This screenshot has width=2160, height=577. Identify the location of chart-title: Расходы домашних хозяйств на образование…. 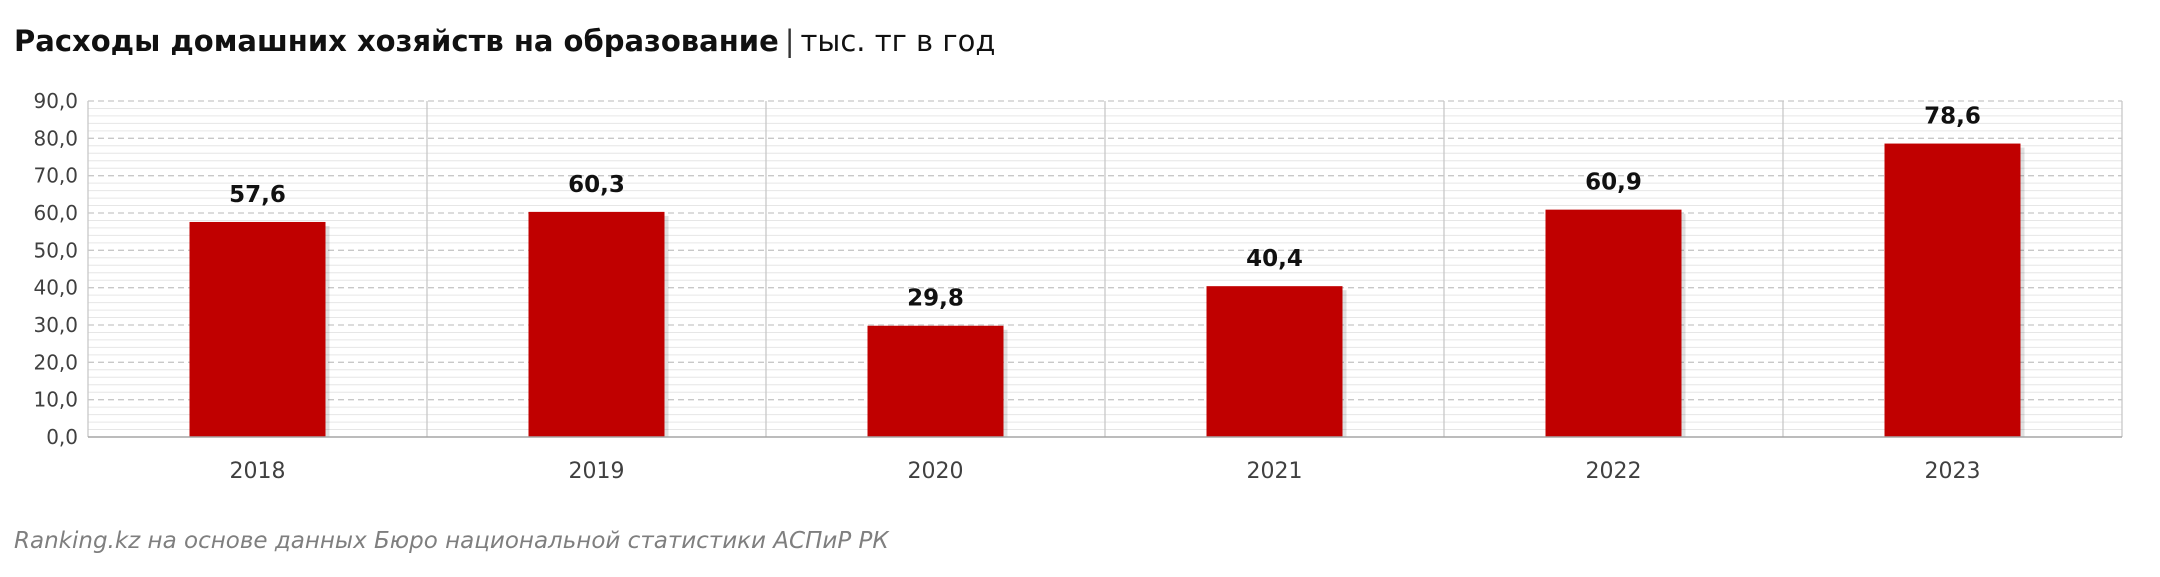
(504, 41).